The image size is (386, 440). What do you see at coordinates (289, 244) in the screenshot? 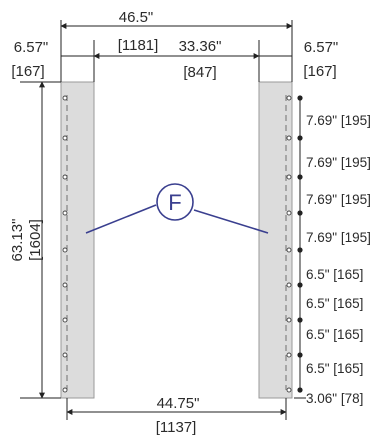
I see `right-holes` at bounding box center [289, 244].